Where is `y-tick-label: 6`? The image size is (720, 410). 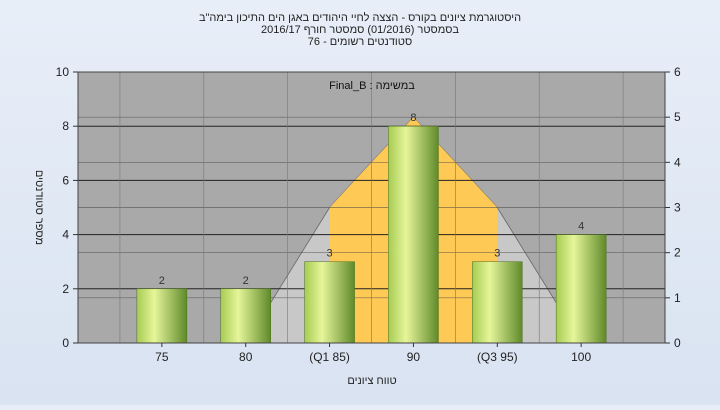 y-tick-label: 6 is located at coordinates (65, 180).